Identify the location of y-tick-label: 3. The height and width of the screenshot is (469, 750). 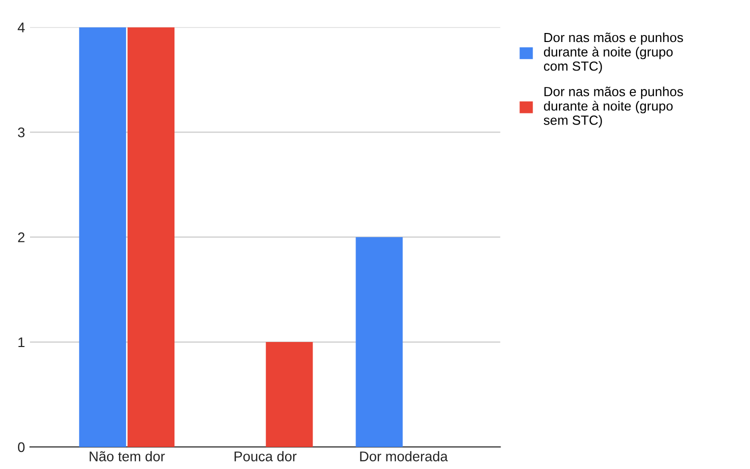
(21, 132).